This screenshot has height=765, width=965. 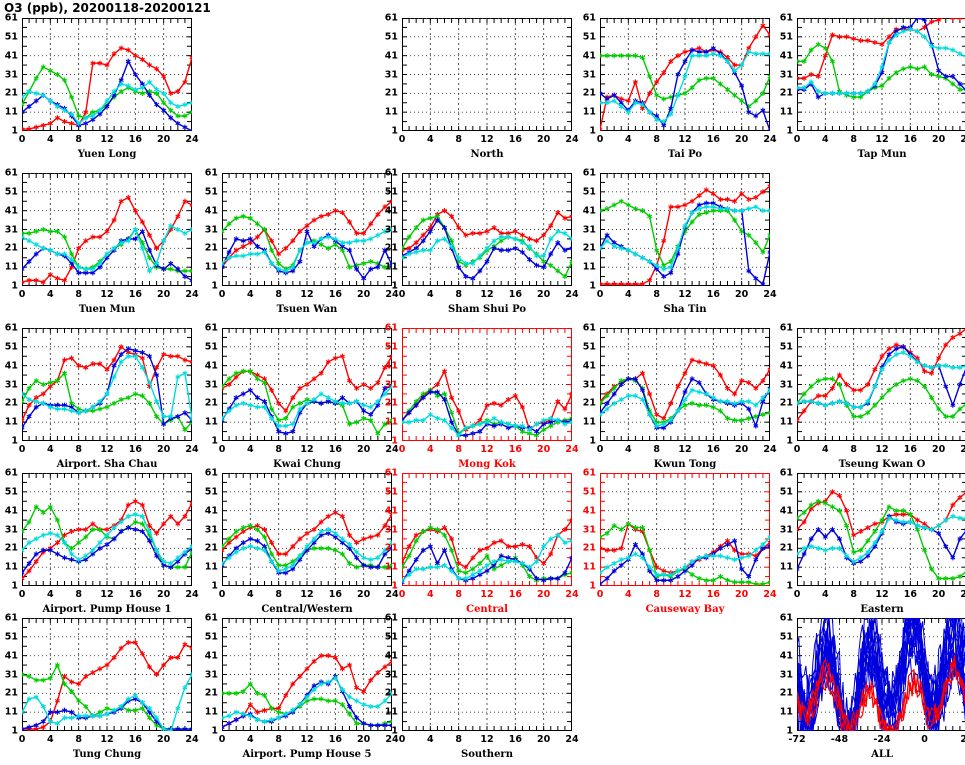 What do you see at coordinates (107, 701) in the screenshot?
I see `series-cyan` at bounding box center [107, 701].